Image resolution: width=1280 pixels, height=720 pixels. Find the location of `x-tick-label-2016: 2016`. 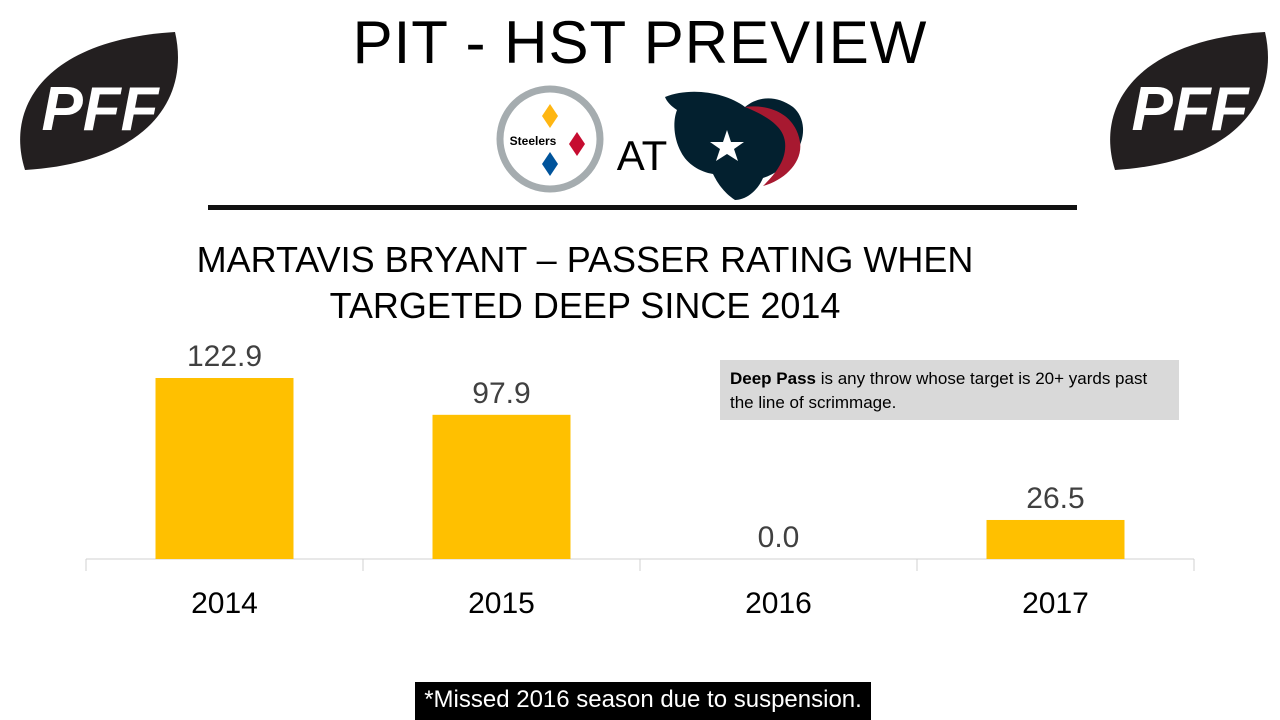

x-tick-label-2016: 2016 is located at coordinates (778, 603).